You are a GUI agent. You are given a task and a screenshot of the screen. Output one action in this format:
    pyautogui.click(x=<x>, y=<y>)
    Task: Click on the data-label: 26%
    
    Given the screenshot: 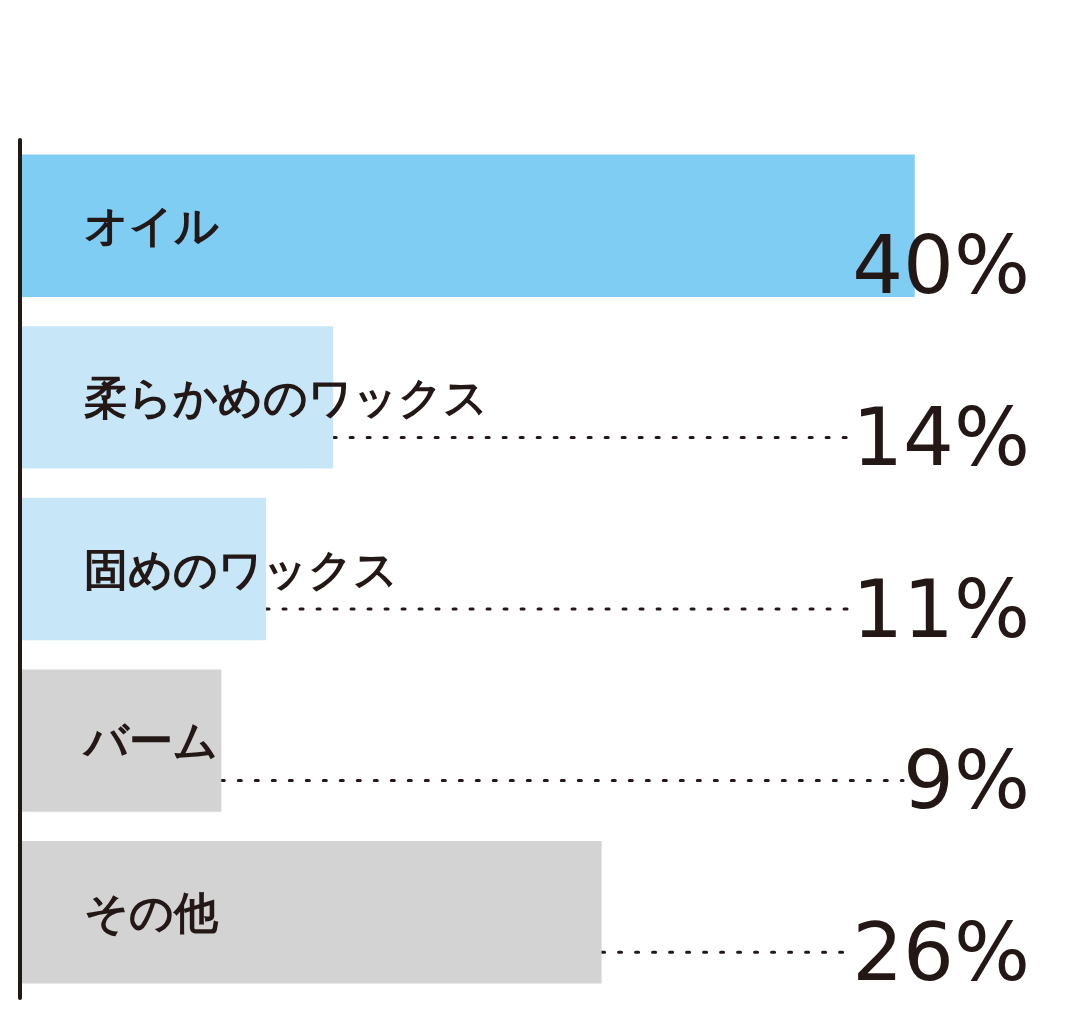 What is the action you would take?
    pyautogui.click(x=941, y=952)
    